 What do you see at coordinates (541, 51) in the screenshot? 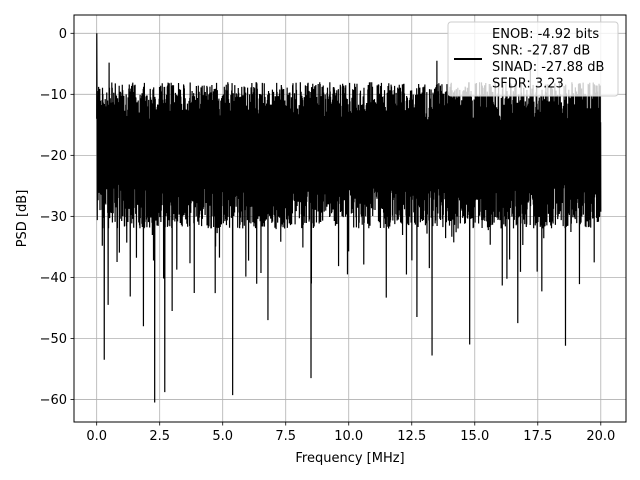
I see `legend-entry-line: SNR: -27.87 dB` at bounding box center [541, 51].